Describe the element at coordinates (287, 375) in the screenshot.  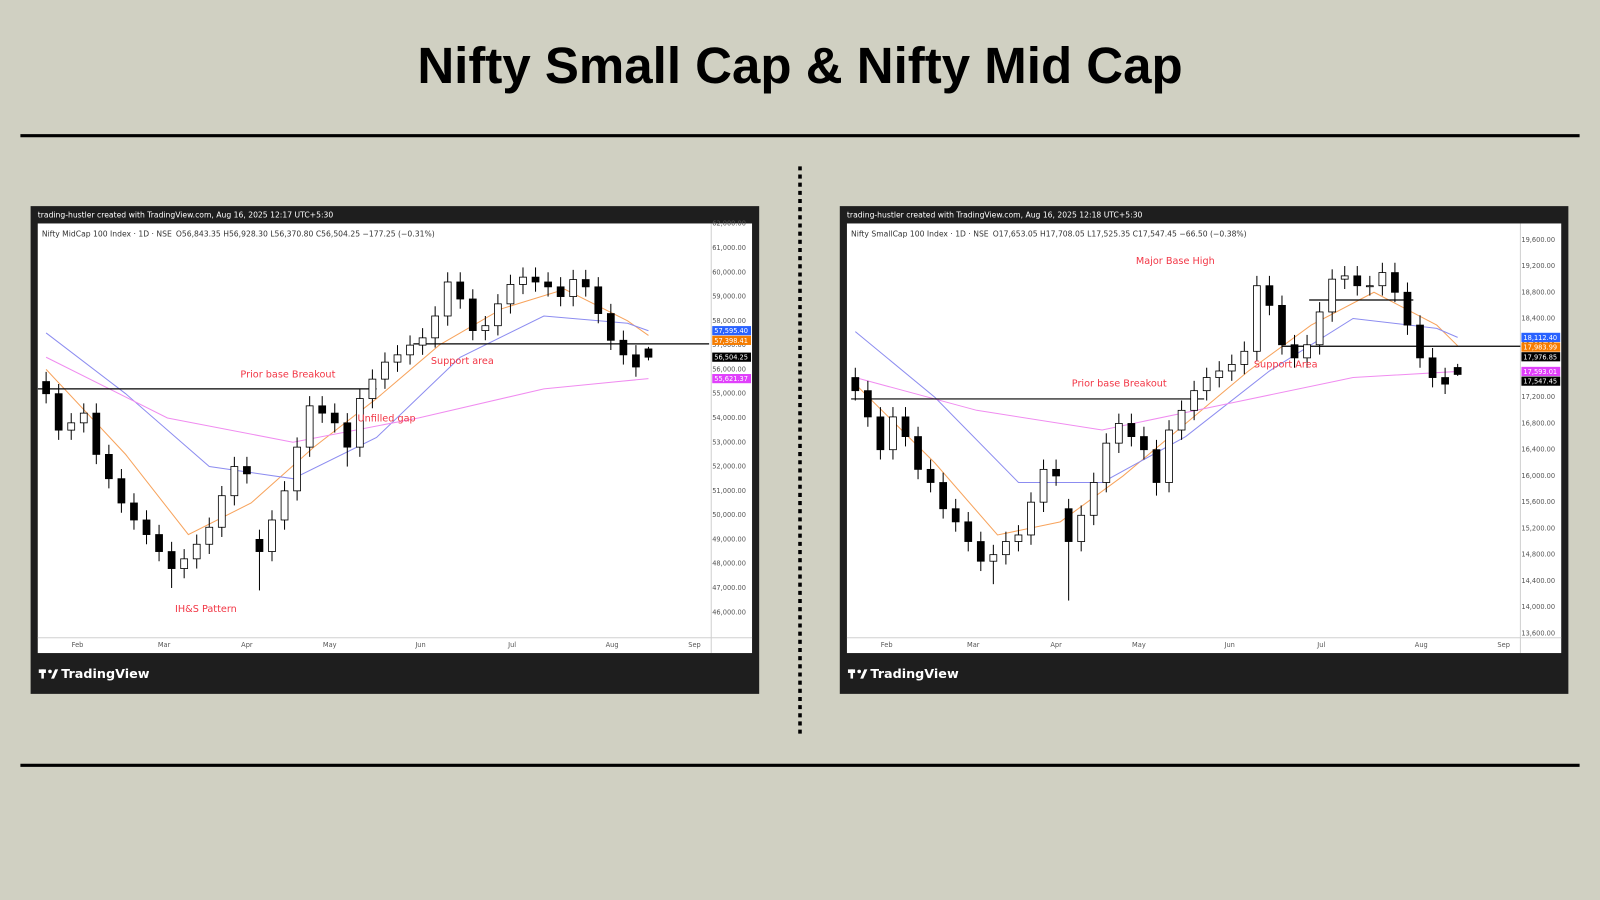
I see `annotation: Prior base Breakout` at that location.